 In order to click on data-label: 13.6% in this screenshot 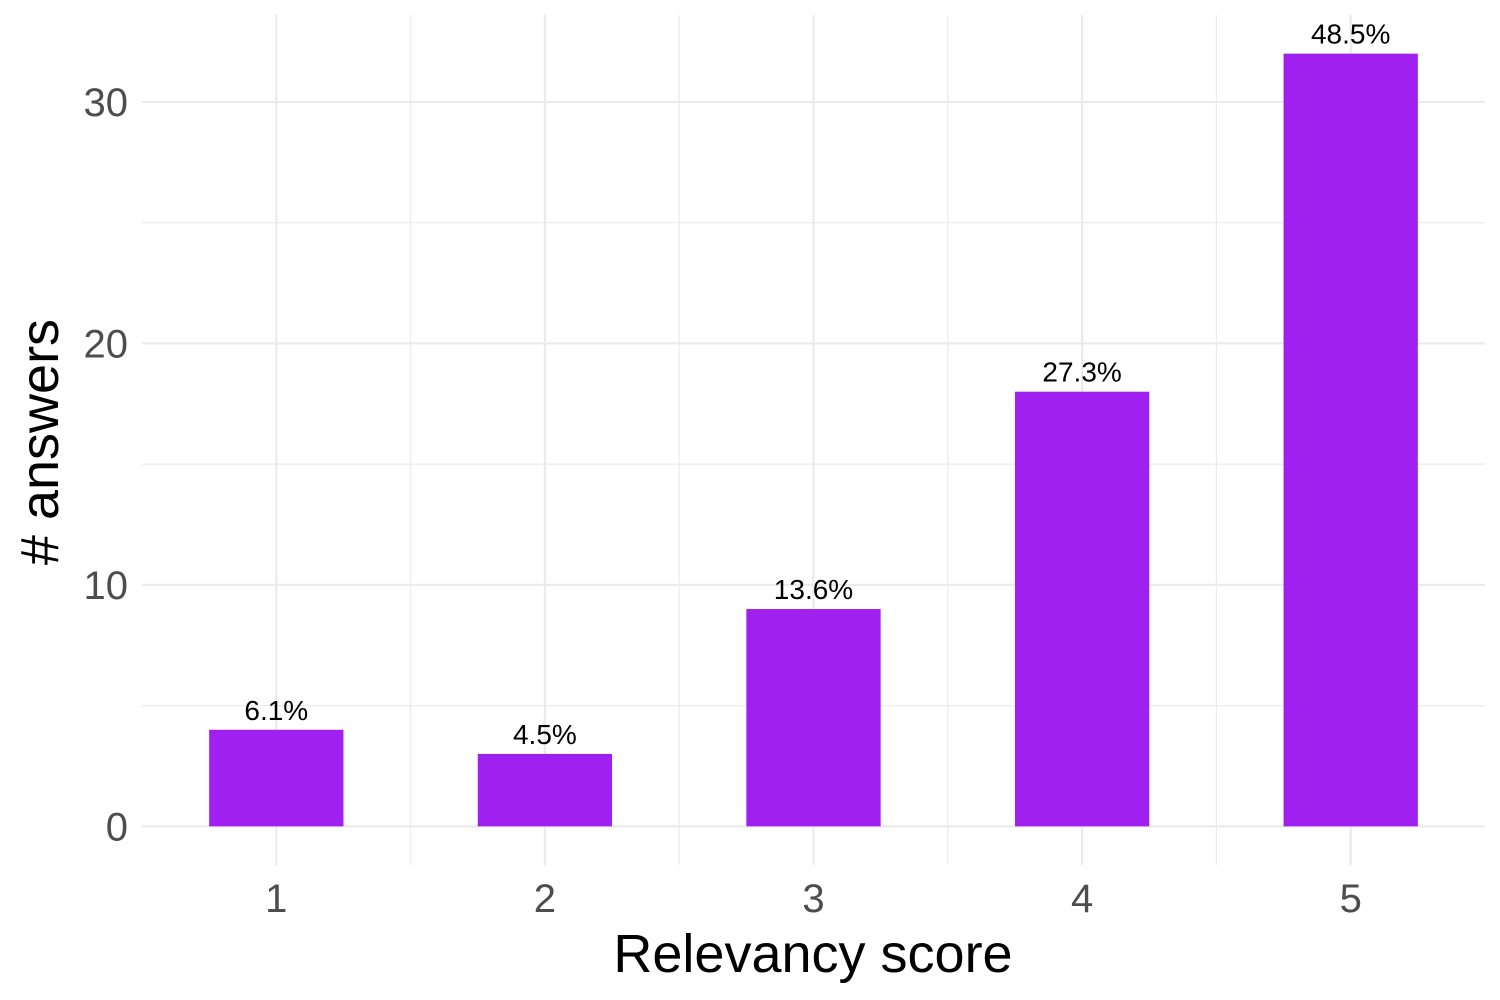, I will do `click(813, 589)`.